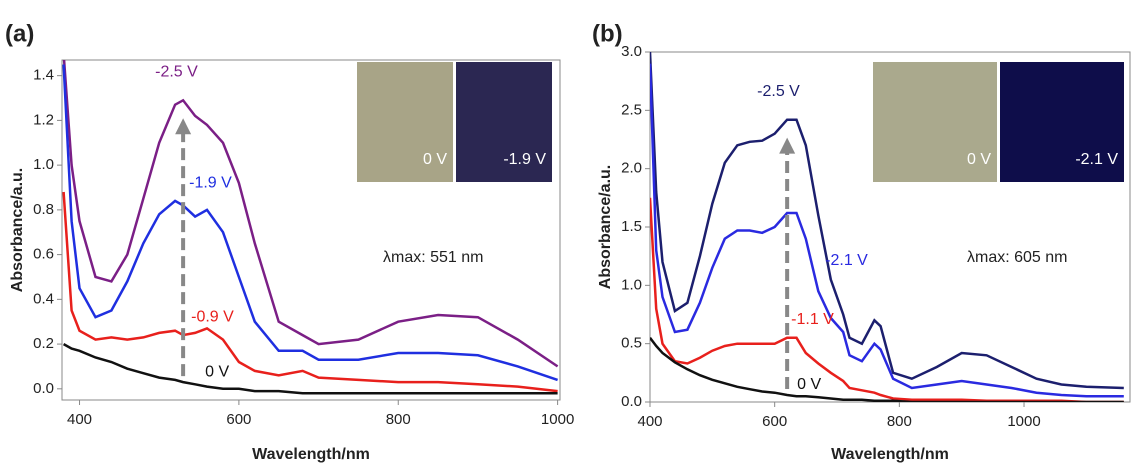  Describe the element at coordinates (631, 109) in the screenshot. I see `y-tick-label: 2.5` at that location.